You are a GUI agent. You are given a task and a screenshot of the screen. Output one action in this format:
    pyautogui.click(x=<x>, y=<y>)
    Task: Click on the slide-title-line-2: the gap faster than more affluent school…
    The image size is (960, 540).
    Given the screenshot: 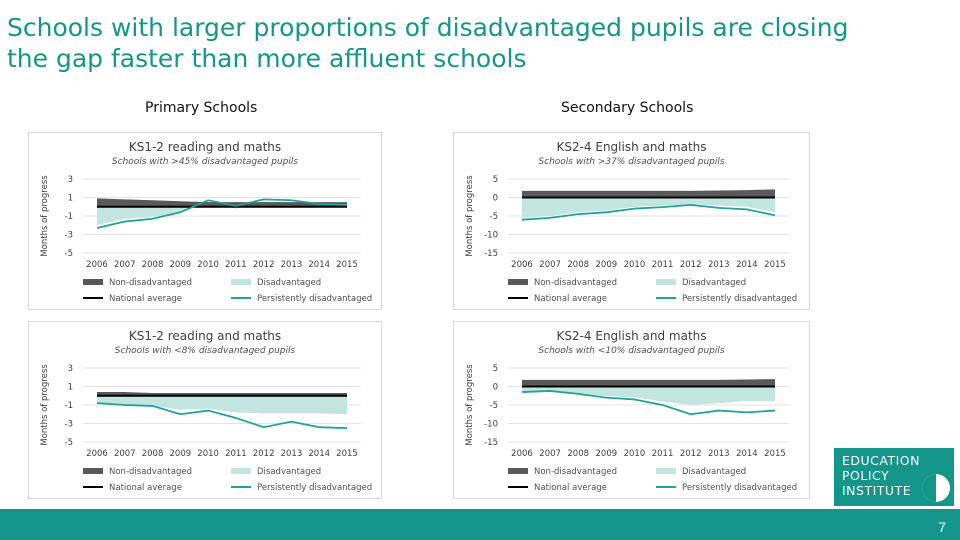 What is the action you would take?
    pyautogui.click(x=267, y=58)
    